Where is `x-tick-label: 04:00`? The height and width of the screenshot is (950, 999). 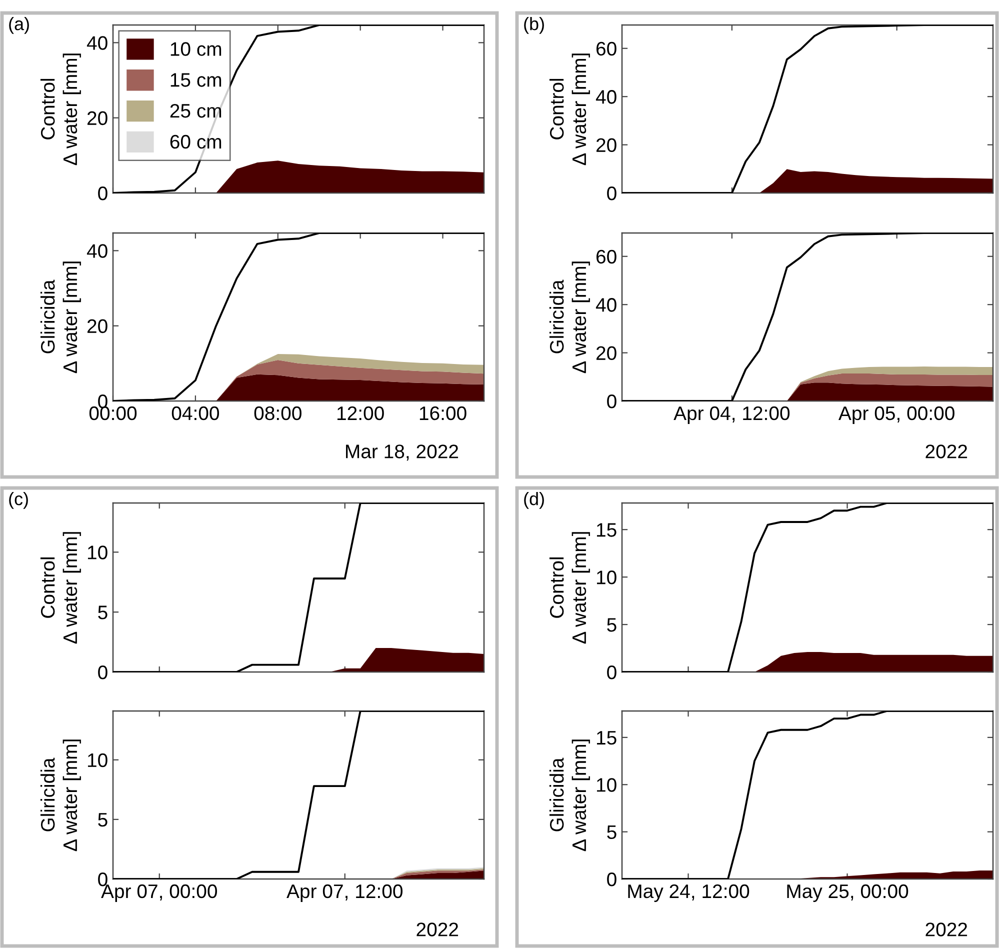 x-tick-label: 04:00 is located at coordinates (196, 413).